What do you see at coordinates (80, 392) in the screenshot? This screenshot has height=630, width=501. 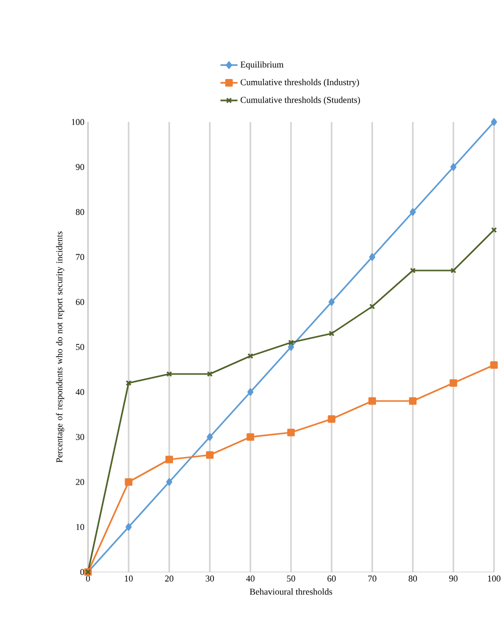 I see `y-tick-label: 40` at bounding box center [80, 392].